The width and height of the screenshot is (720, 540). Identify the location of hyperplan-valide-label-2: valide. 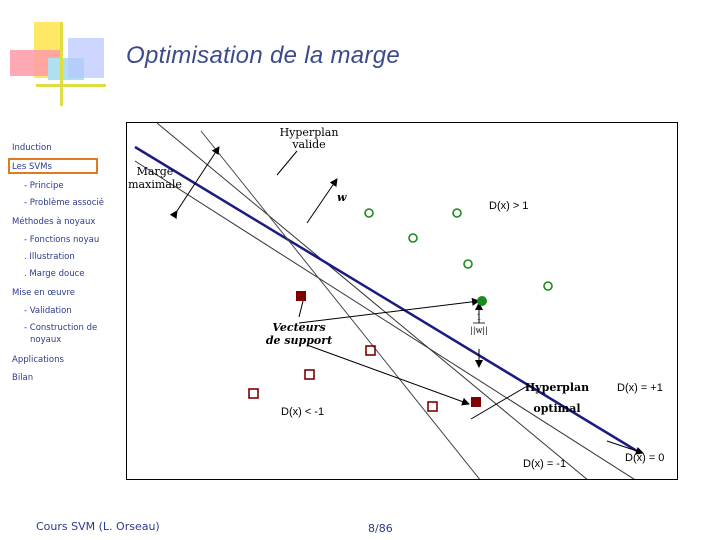
(308, 144).